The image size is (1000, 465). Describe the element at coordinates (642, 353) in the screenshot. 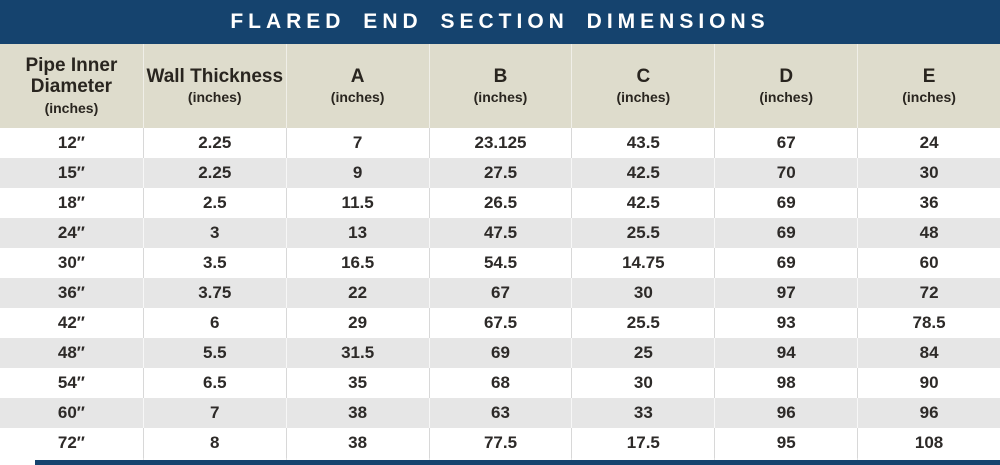

I see `table-cell: 25` at that location.